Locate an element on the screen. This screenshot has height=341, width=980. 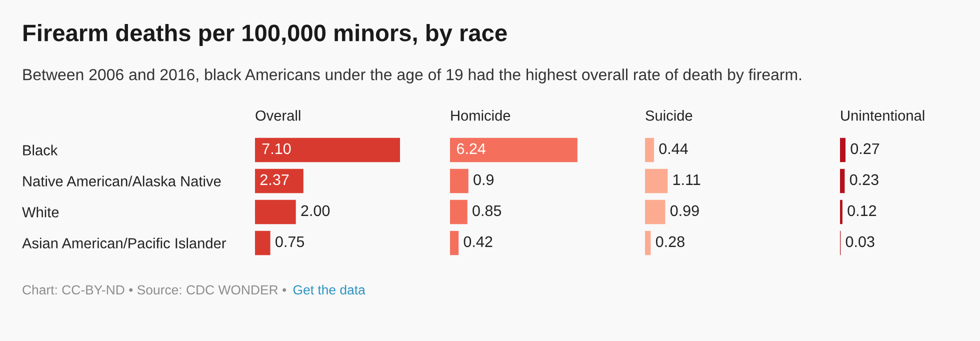
data-label: 6.24 is located at coordinates (471, 148).